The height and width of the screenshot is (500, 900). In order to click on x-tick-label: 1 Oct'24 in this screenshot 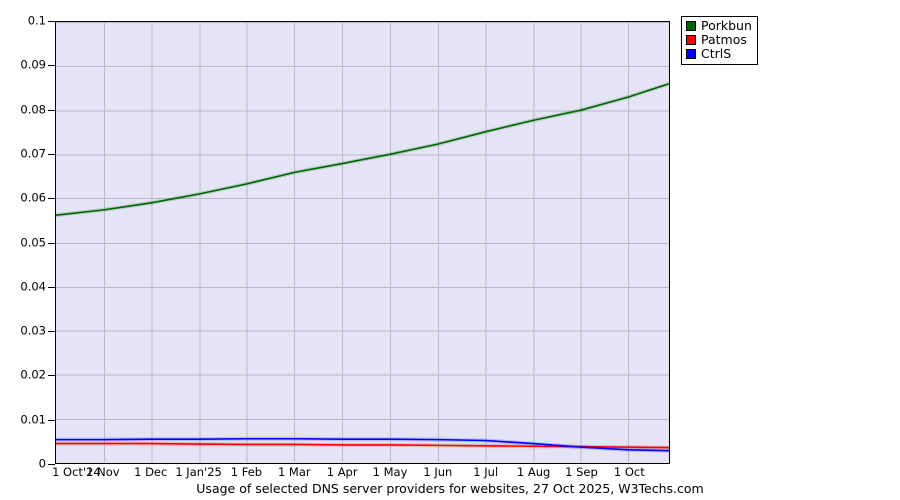, I will do `click(76, 472)`.